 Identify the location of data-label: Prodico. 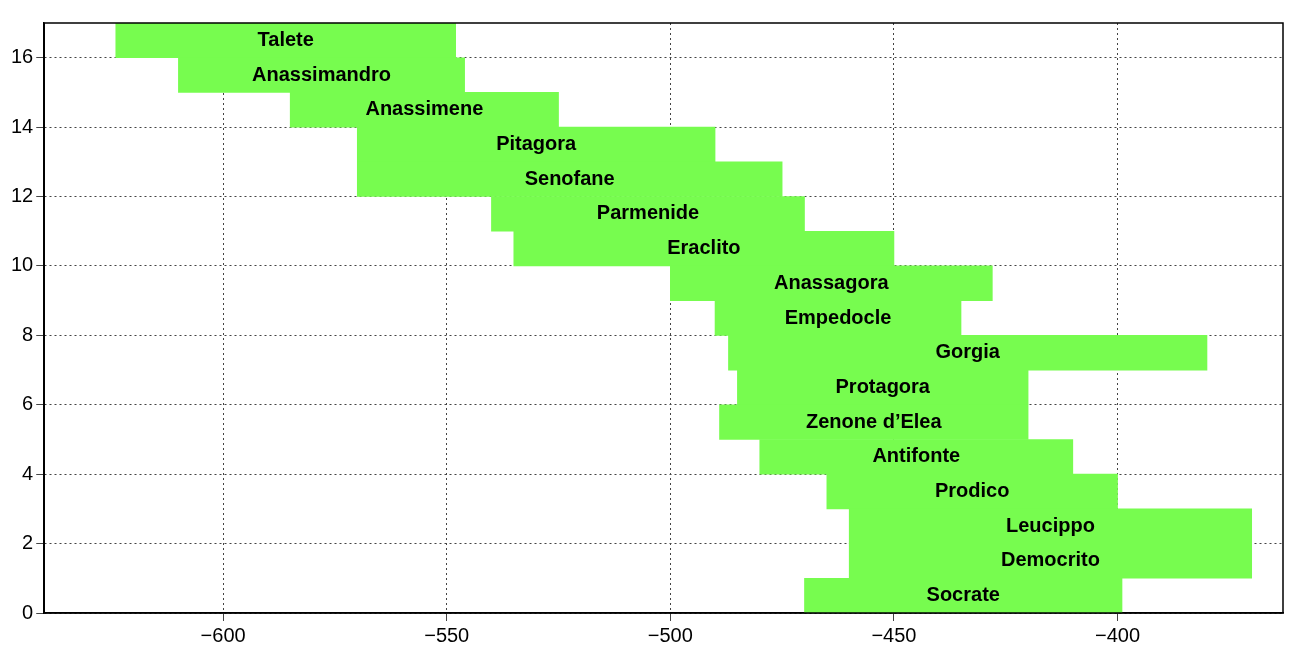
(972, 490).